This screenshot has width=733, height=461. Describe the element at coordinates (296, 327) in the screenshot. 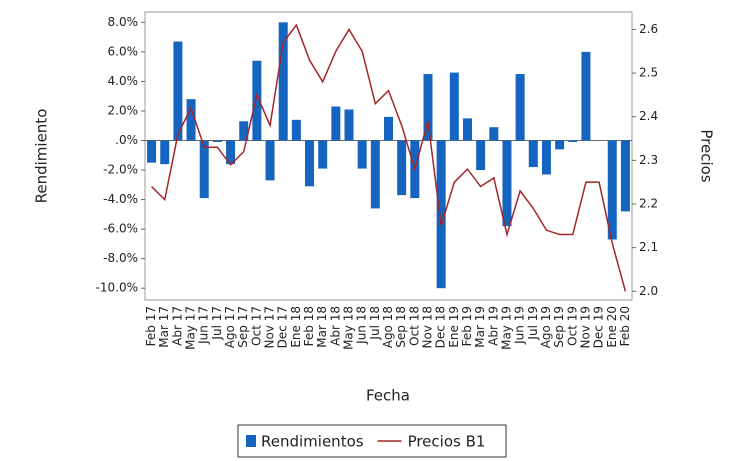

I see `x-tick-label: Ene 18` at that location.